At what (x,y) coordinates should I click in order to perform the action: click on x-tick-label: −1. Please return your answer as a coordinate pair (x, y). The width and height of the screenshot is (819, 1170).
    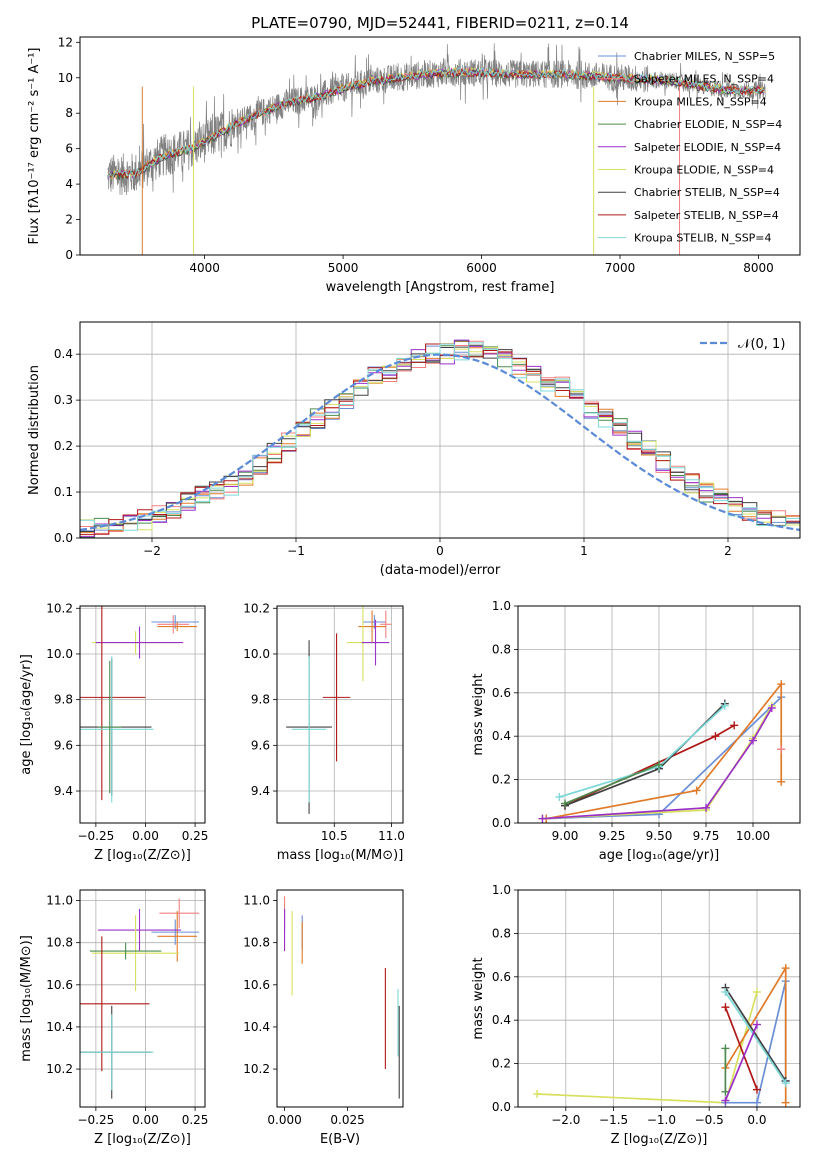
    Looking at the image, I should click on (296, 551).